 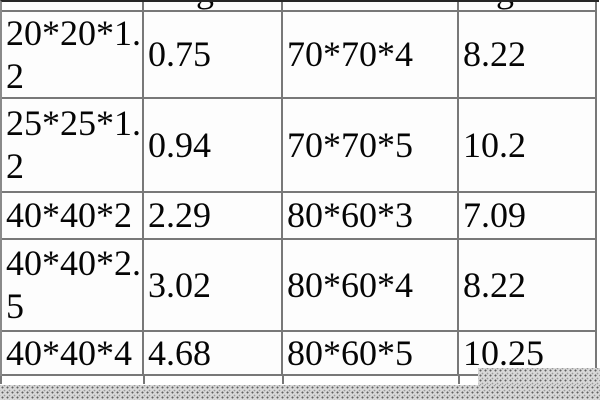 What do you see at coordinates (213, 354) in the screenshot?
I see `table-cell-weight: 4.68` at bounding box center [213, 354].